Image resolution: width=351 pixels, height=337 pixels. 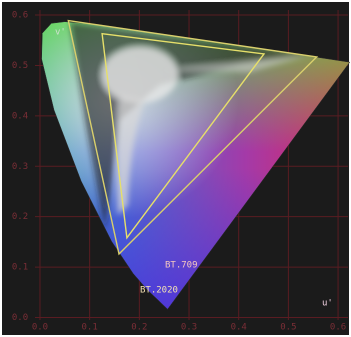 What do you see at coordinates (181, 266) in the screenshot?
I see `gamut-label: BT.709` at bounding box center [181, 266].